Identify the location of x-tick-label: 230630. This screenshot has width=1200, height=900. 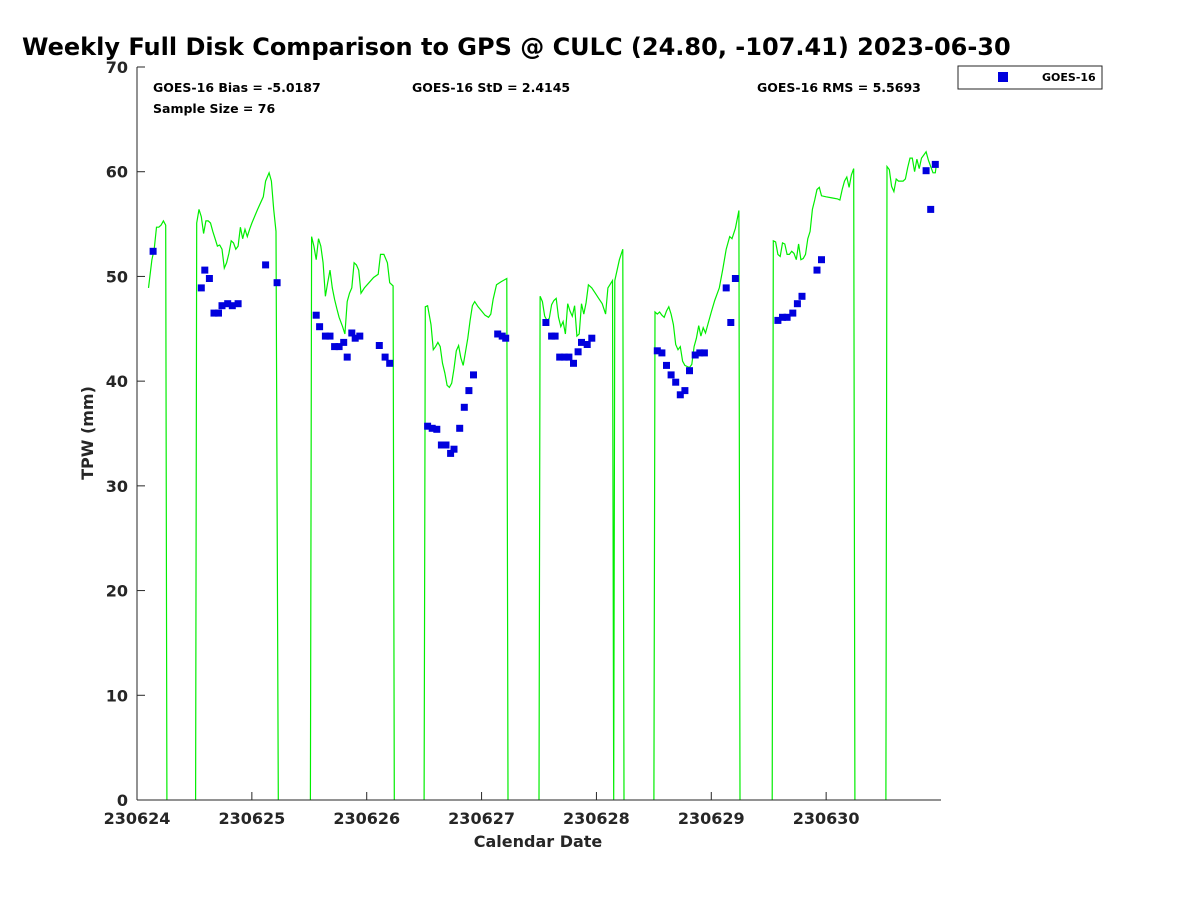
(826, 818).